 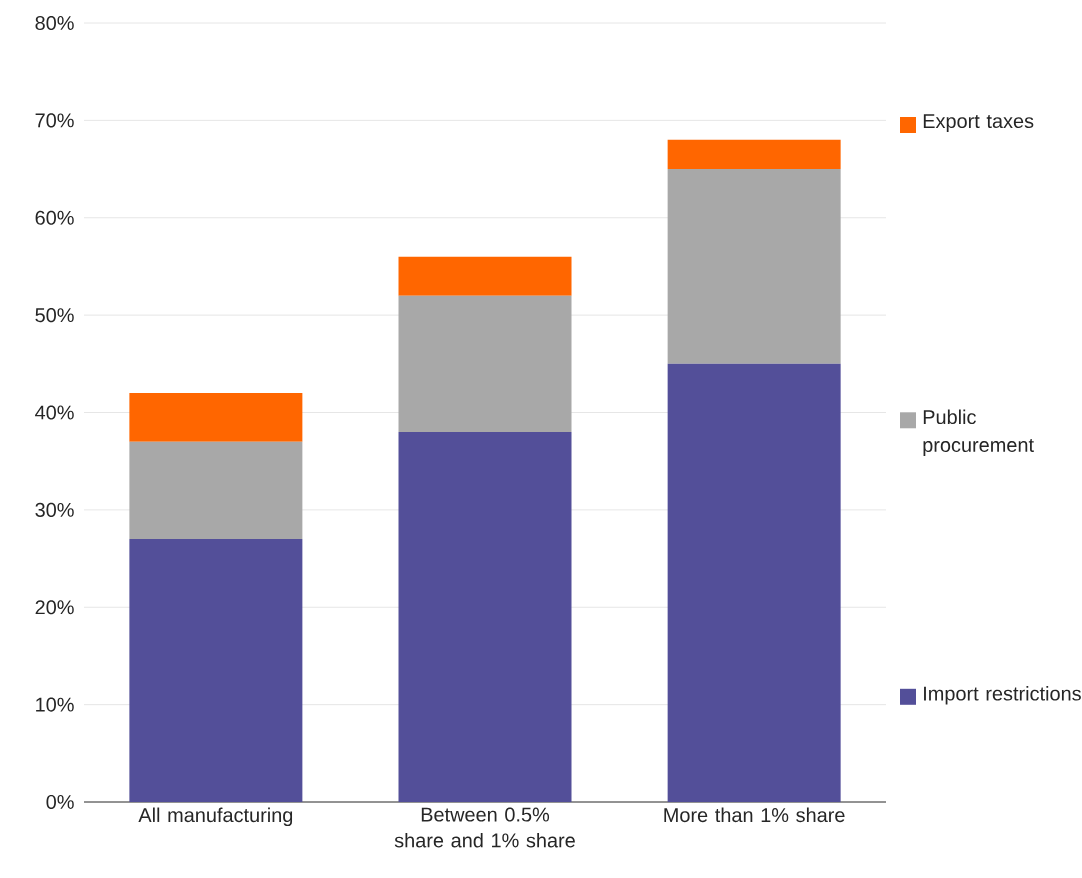 What do you see at coordinates (978, 432) in the screenshot?
I see `legend-label: Public procurement` at bounding box center [978, 432].